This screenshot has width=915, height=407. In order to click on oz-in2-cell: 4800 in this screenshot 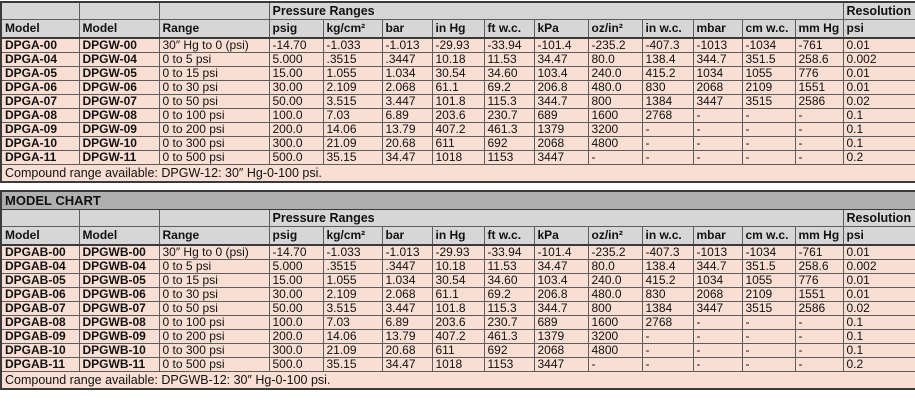, I will do `click(615, 143)`.